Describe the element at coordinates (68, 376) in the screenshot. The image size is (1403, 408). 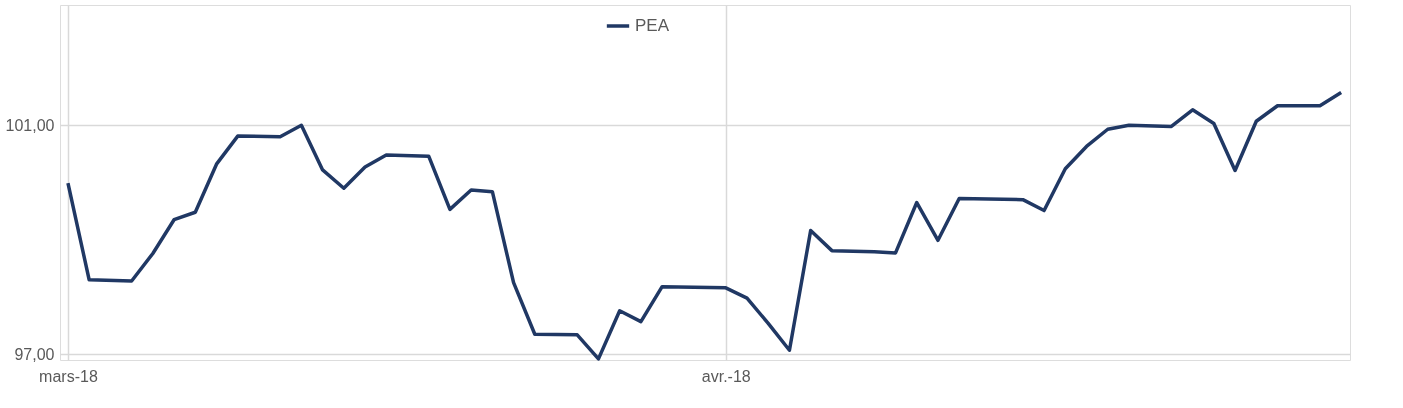
I see `x-tick-label: mars-18` at that location.